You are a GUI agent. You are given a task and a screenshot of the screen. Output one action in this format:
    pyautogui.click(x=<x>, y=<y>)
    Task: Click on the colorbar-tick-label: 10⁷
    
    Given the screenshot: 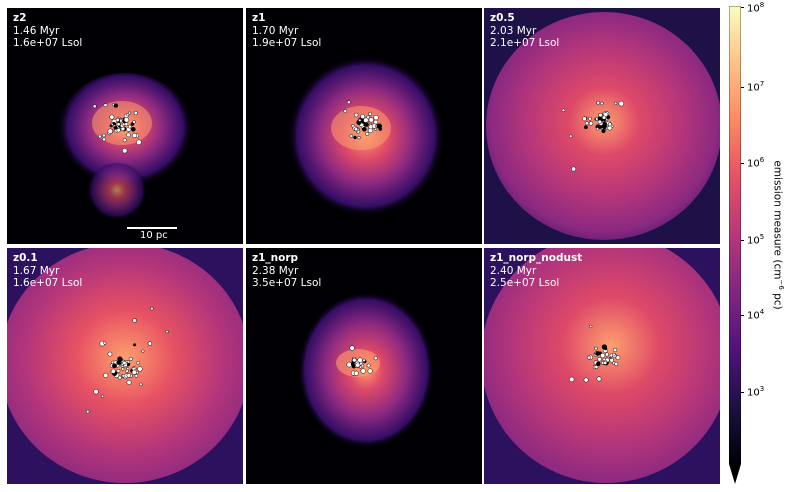 What is the action you would take?
    pyautogui.click(x=756, y=87)
    